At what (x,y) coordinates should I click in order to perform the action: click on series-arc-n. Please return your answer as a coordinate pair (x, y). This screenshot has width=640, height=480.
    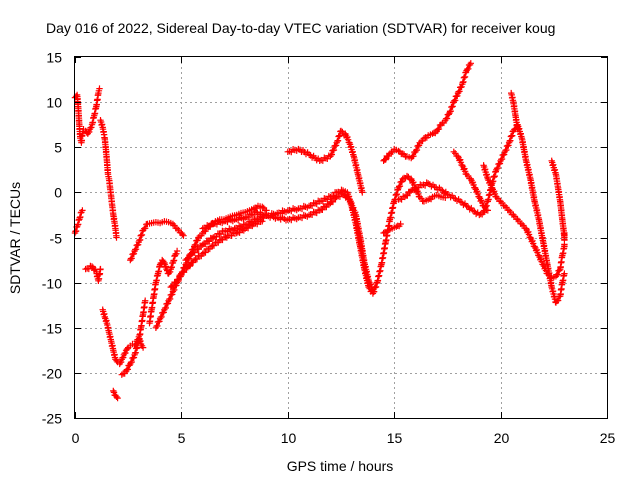
    Looking at the image, I should click on (325, 161).